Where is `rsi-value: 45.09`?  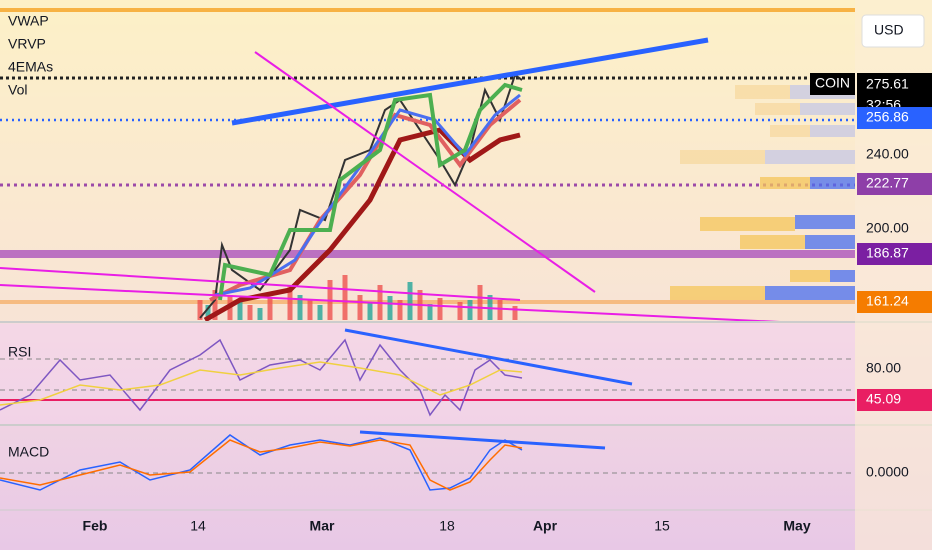 rsi-value: 45.09 is located at coordinates (883, 399).